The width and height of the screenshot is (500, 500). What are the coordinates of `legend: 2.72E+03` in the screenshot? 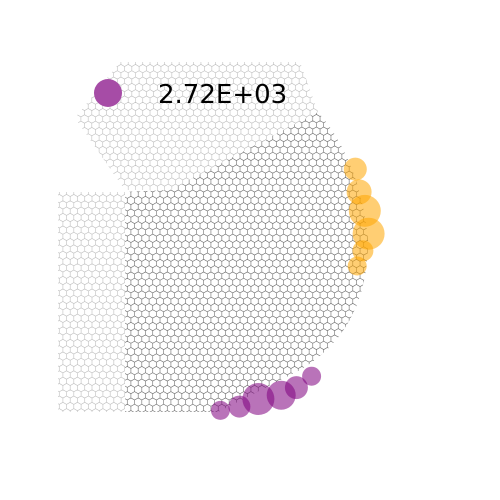 It's located at (190, 94).